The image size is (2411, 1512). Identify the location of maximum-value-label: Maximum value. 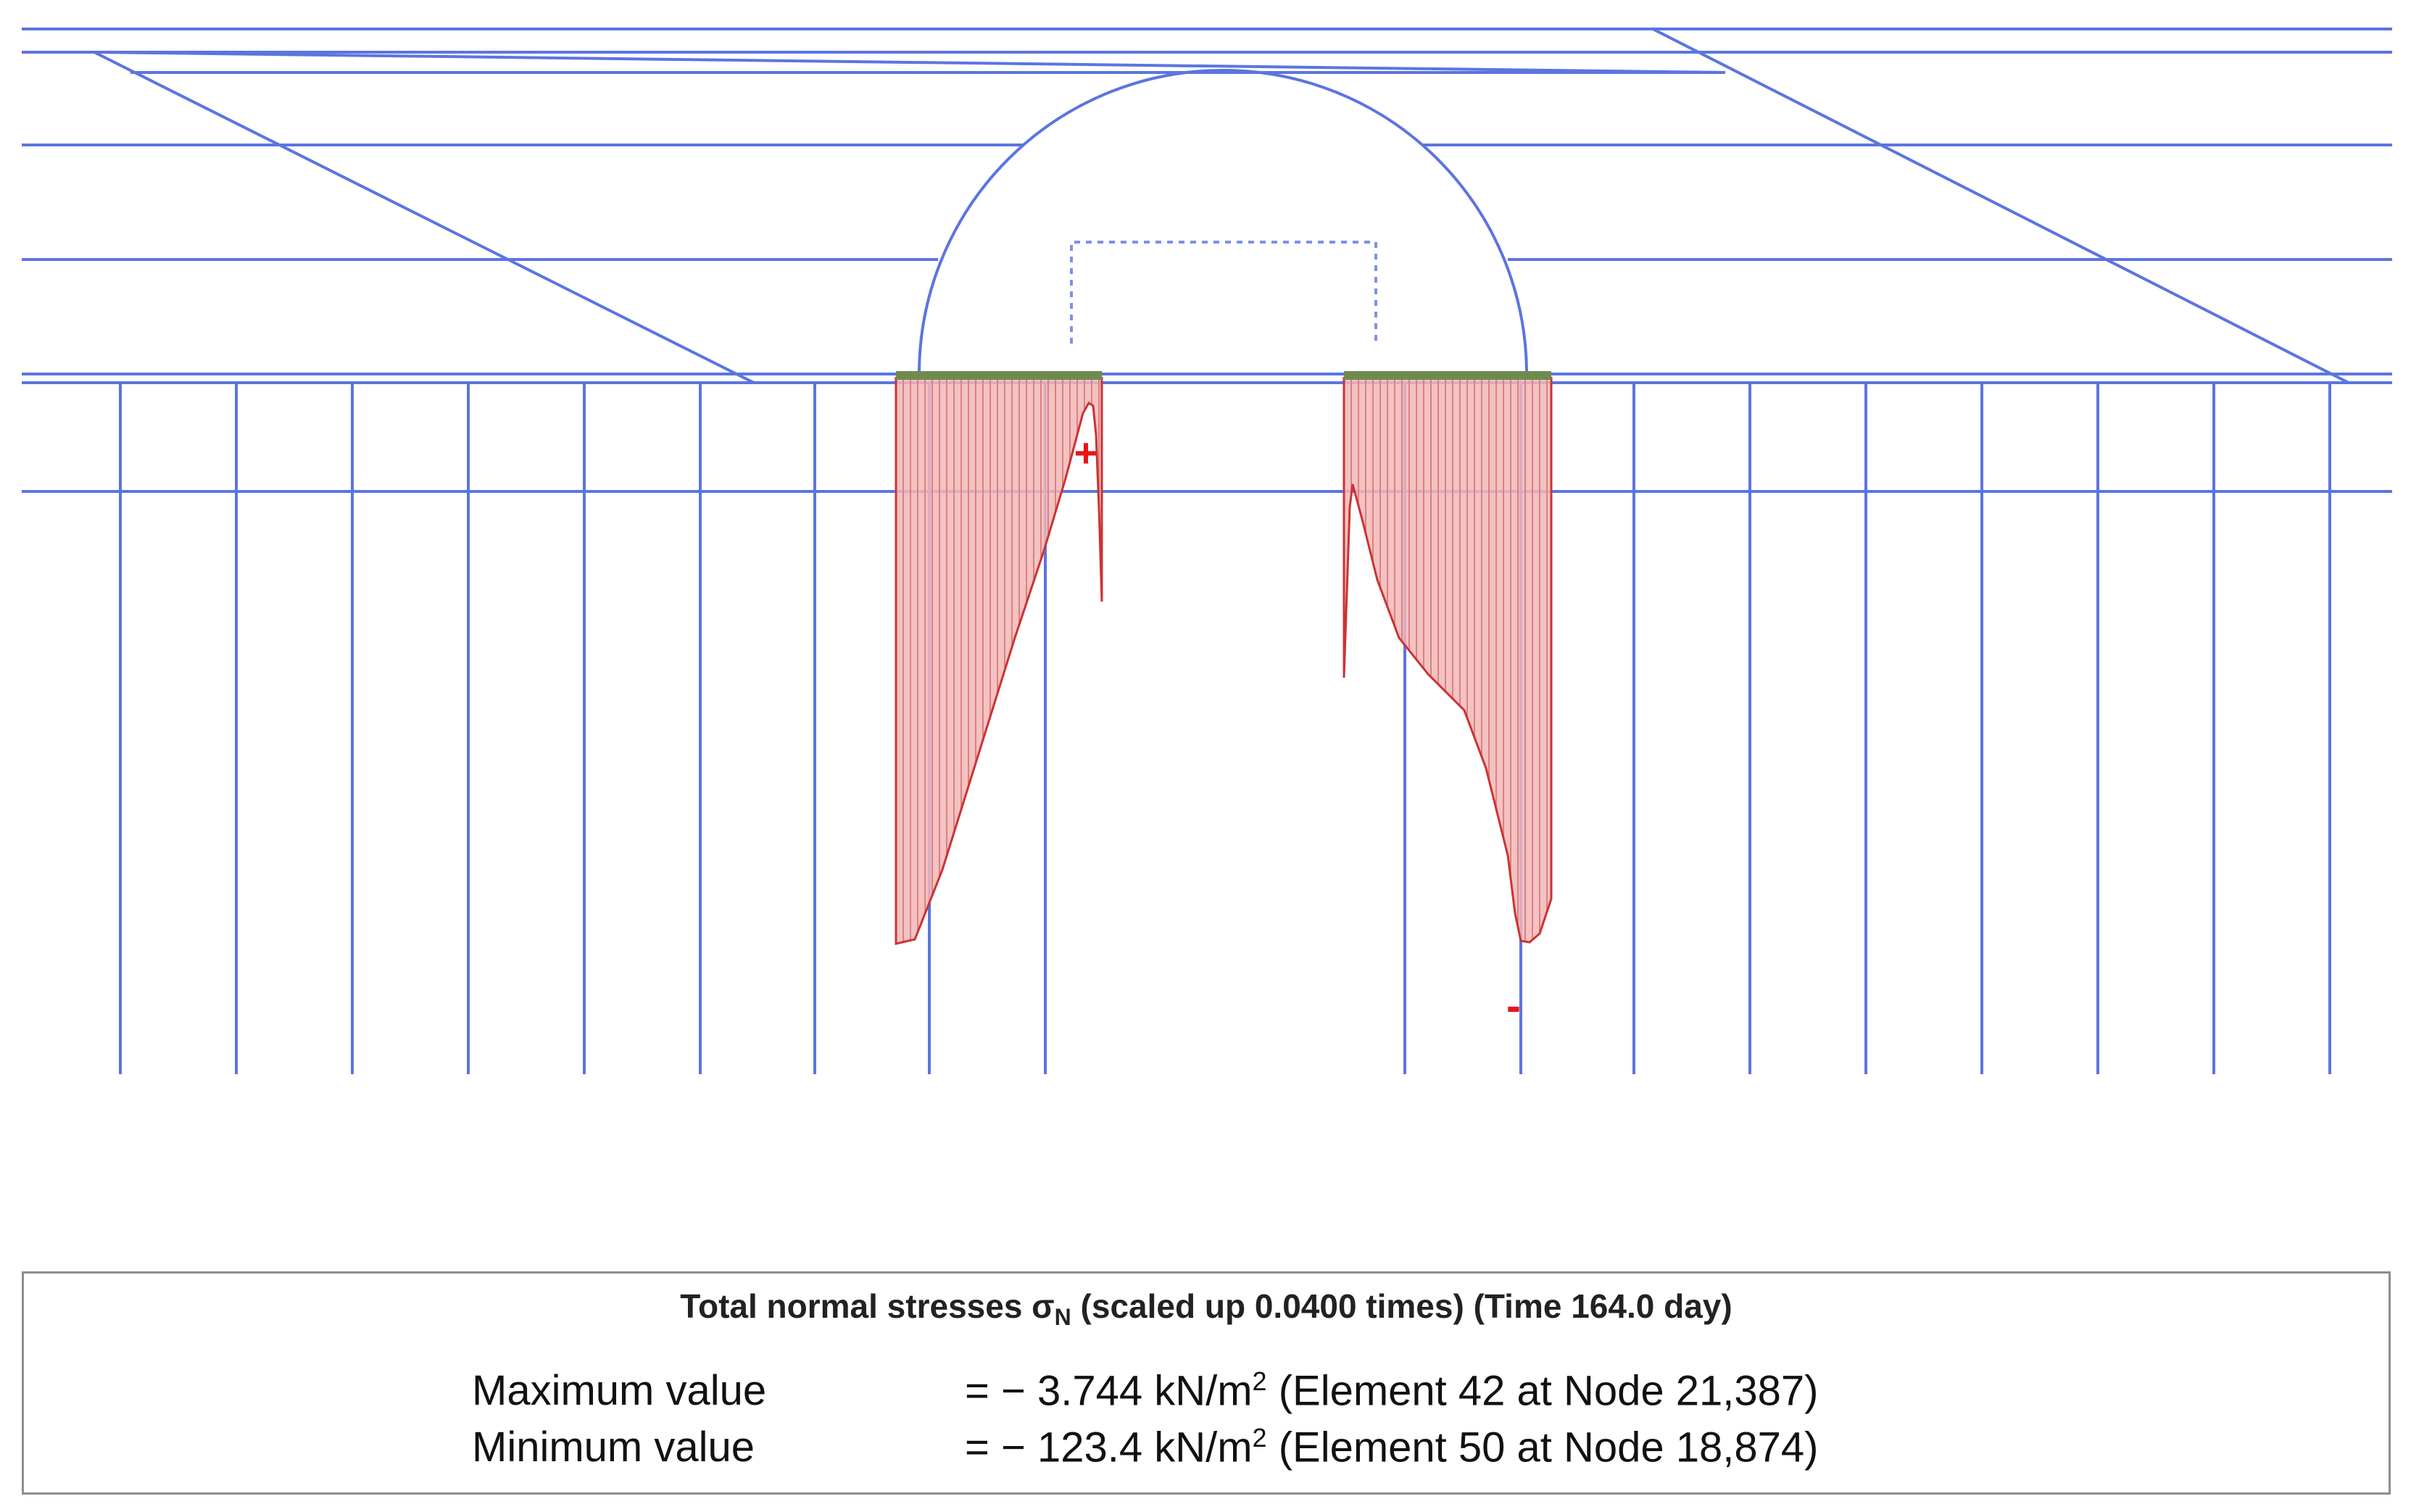
(619, 1391).